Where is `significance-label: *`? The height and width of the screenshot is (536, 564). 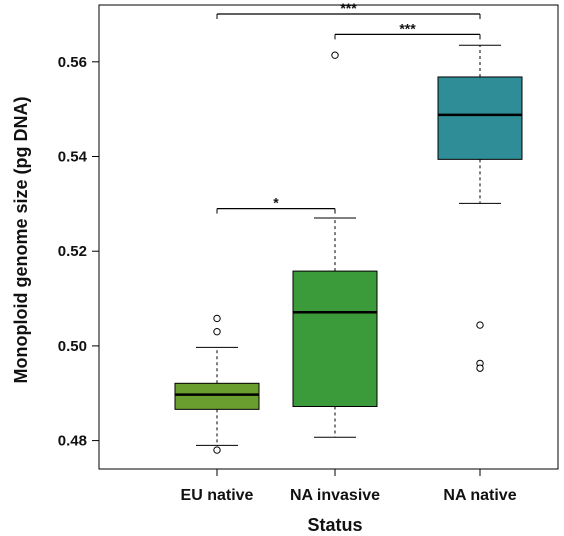 significance-label: * is located at coordinates (276, 203).